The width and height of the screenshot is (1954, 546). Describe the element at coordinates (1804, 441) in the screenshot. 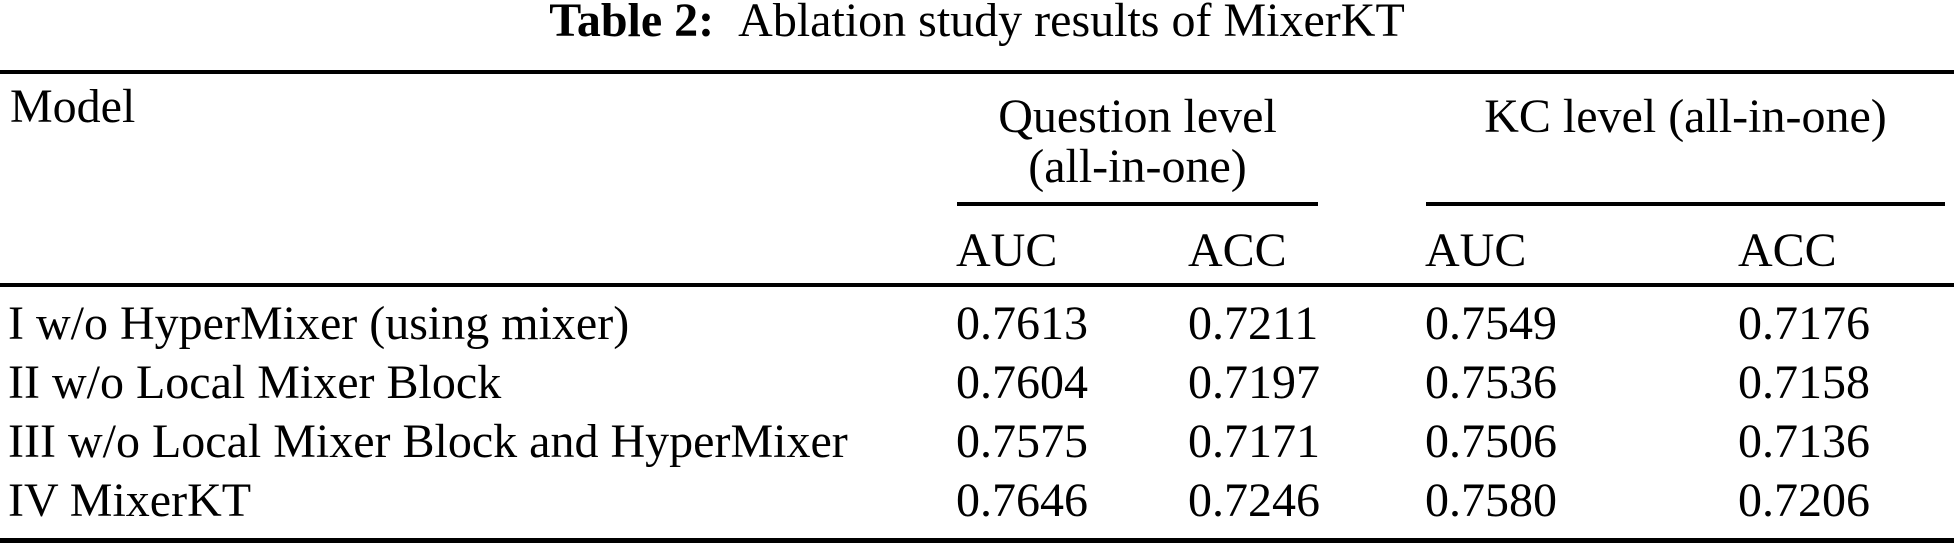

I see `value-cell: 0.7136` at that location.